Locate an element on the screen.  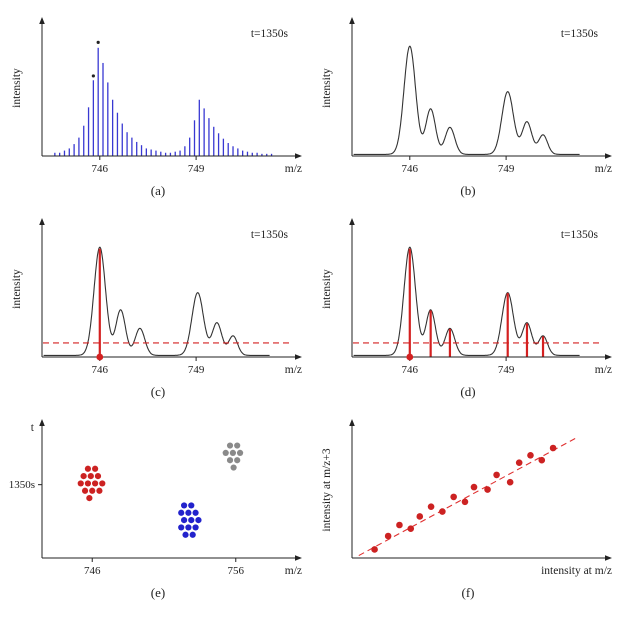
svg-text: t is located at coordinates (33, 428).